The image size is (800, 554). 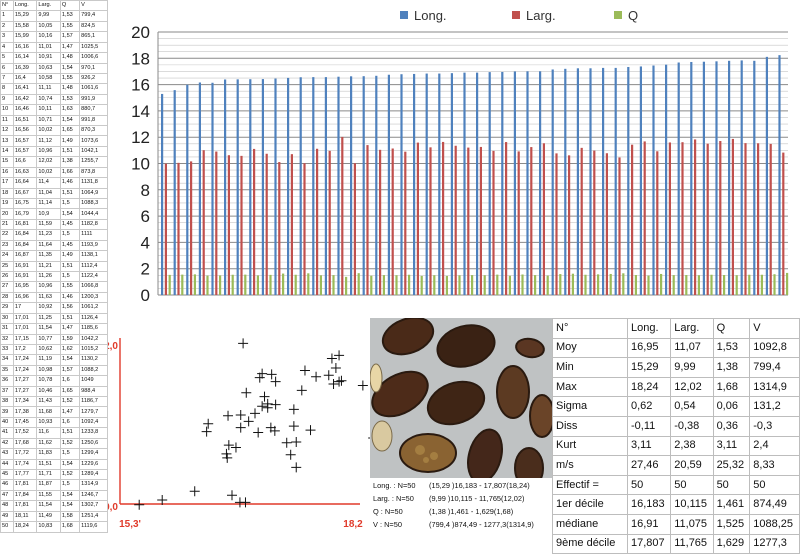 What do you see at coordinates (774, 348) in the screenshot?
I see `stats-value: 1092,8` at bounding box center [774, 348].